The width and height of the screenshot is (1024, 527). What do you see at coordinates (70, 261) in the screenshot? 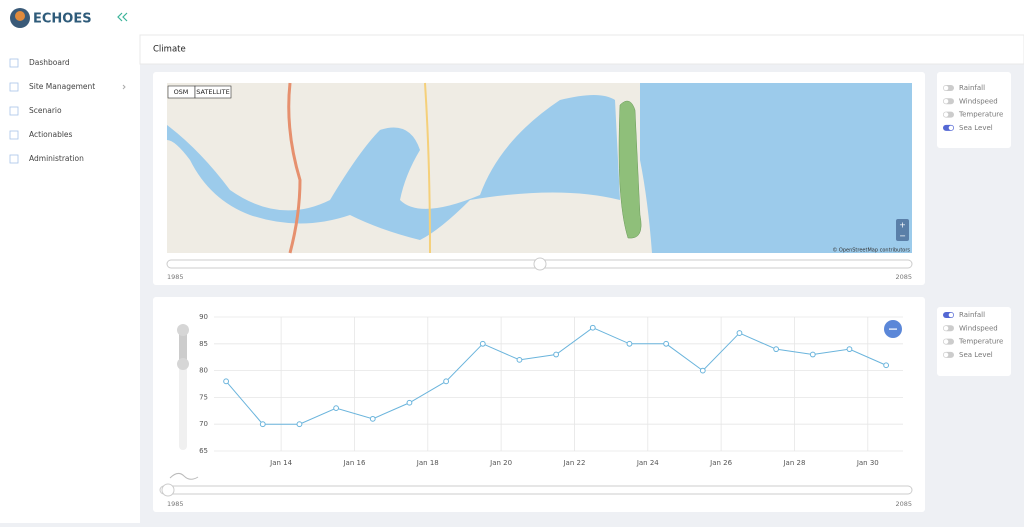
I see `sidebar` at bounding box center [70, 261].